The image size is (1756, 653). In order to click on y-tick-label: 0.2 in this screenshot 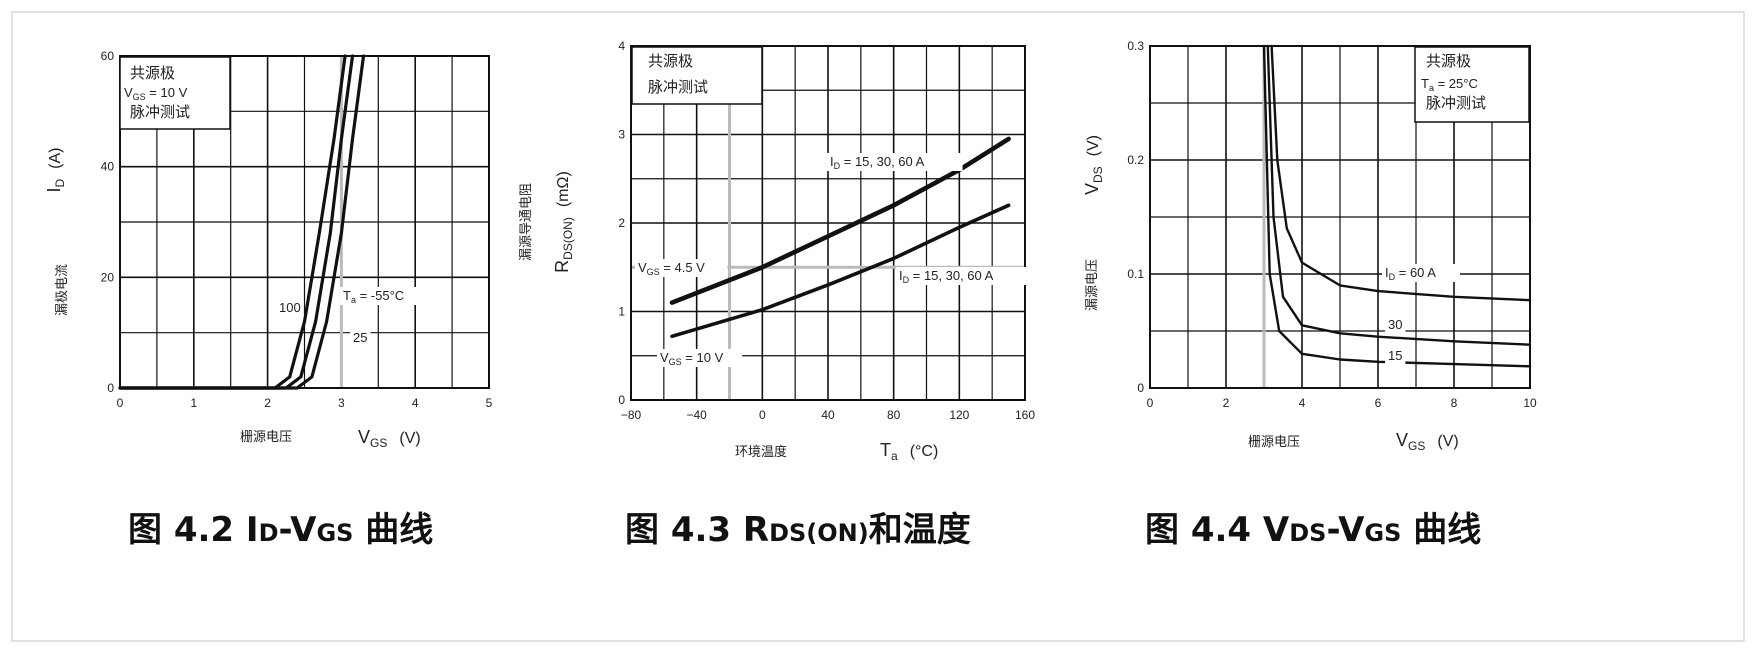, I will do `click(1135, 160)`.